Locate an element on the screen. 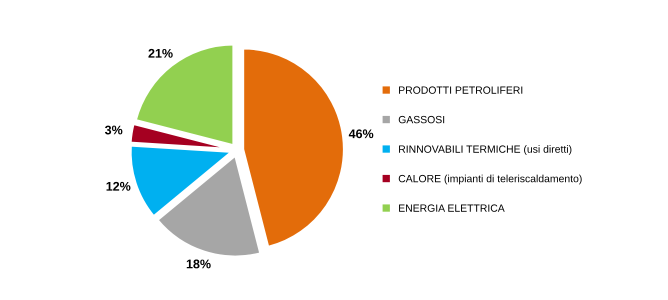 This screenshot has height=300, width=668. legend-label: ENERGIA ELETTRICA is located at coordinates (452, 208).